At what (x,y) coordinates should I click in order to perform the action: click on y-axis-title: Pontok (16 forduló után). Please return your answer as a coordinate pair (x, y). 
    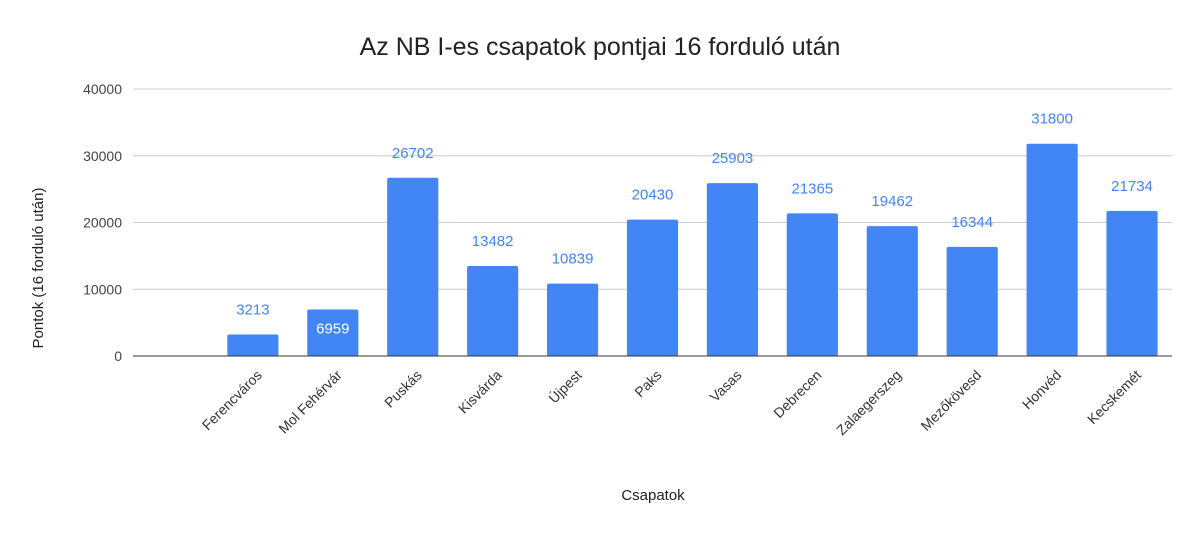
    Looking at the image, I should click on (38, 268).